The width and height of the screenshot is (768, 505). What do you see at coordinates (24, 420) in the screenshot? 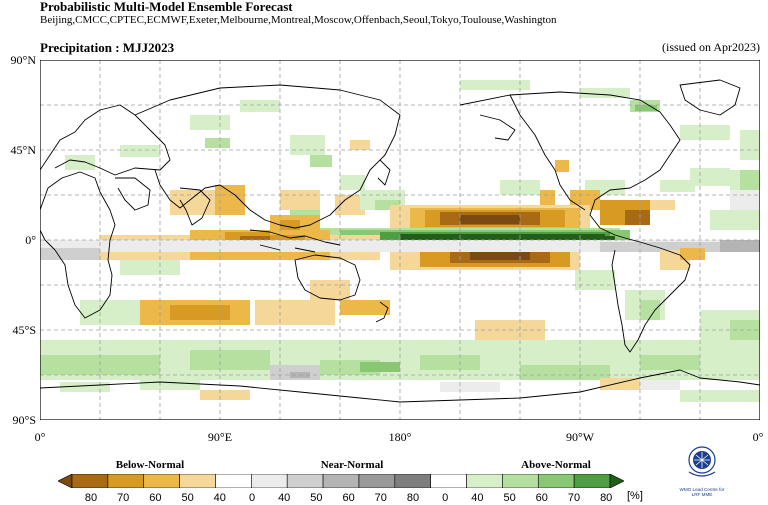
I see `lat-label-90s: 90°S` at bounding box center [24, 420].